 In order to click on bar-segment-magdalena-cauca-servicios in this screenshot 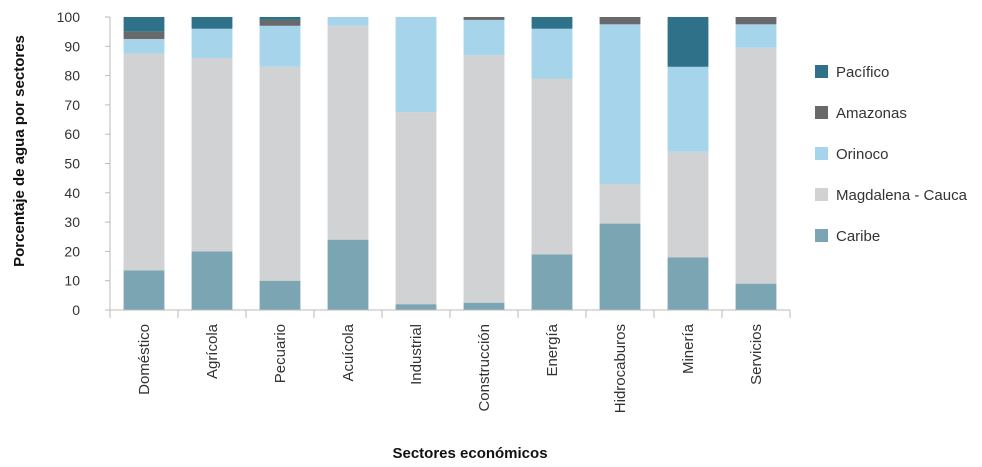, I will do `click(756, 165)`.